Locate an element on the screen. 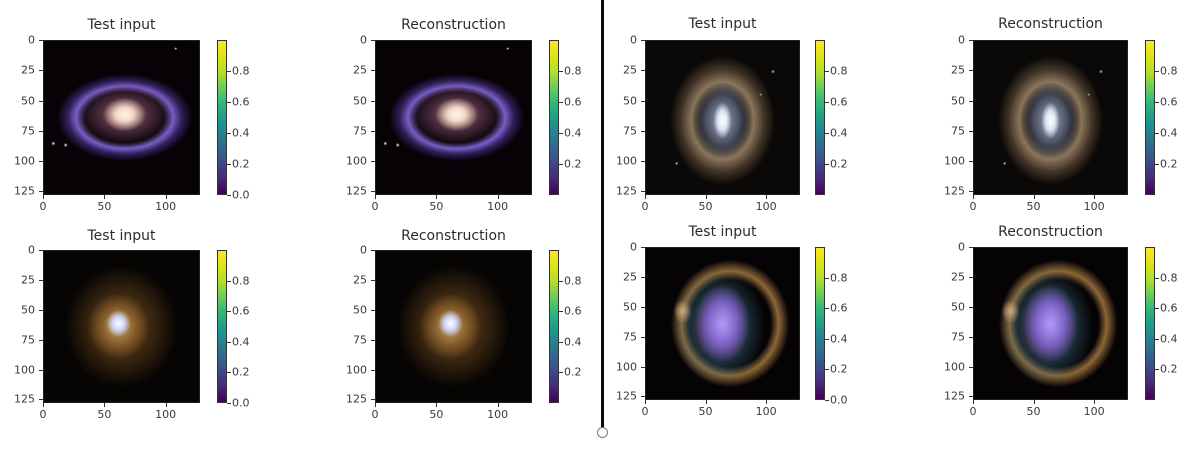 The width and height of the screenshot is (1200, 450). divider-handle is located at coordinates (602, 432).